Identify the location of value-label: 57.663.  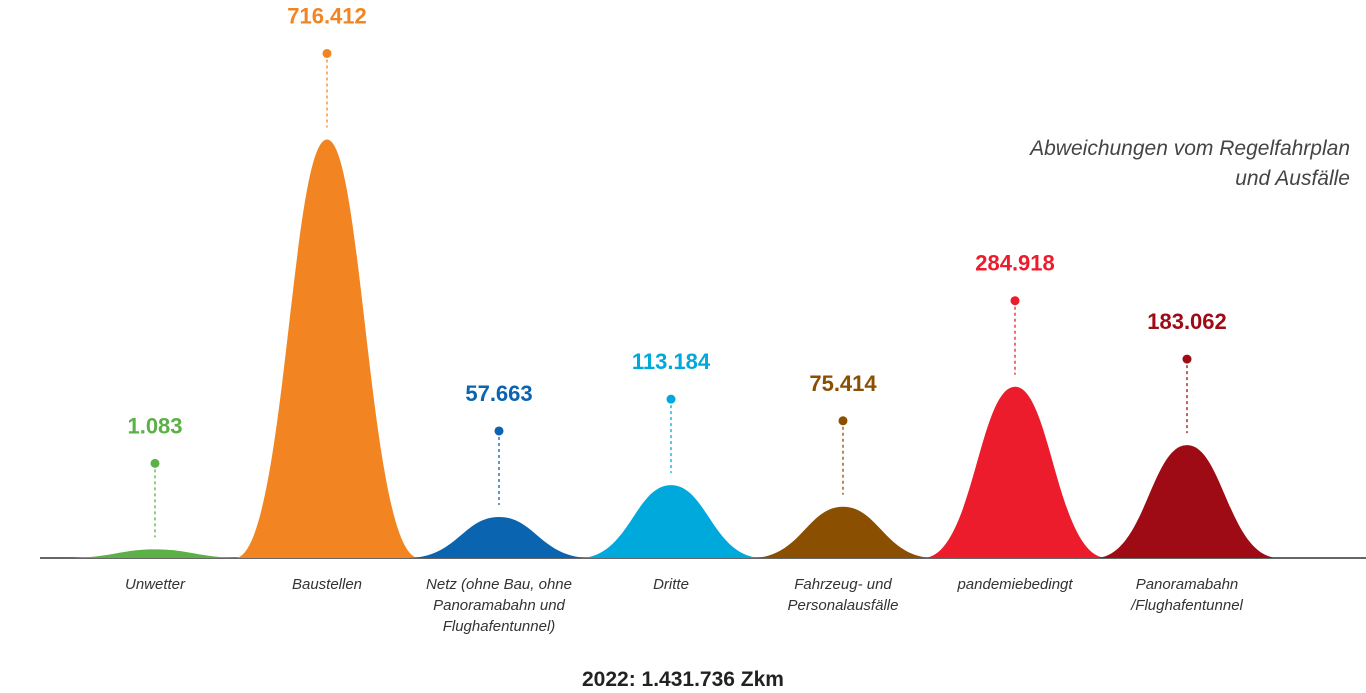
(498, 393).